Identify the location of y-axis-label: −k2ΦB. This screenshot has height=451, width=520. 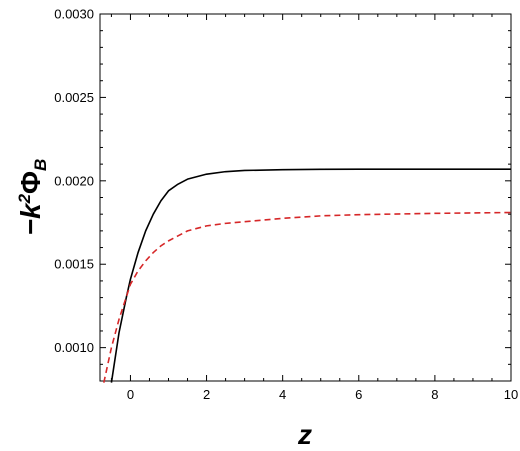
(32, 197).